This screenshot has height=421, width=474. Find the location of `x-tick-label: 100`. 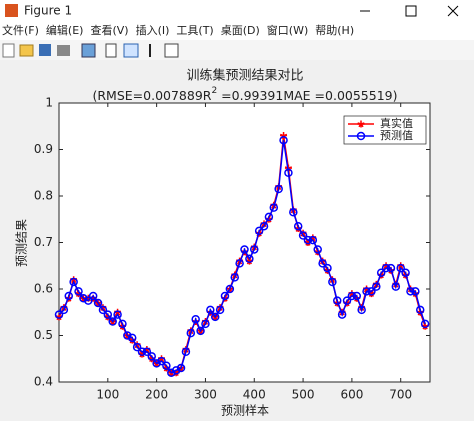

x-tick-label: 100 is located at coordinates (107, 395).